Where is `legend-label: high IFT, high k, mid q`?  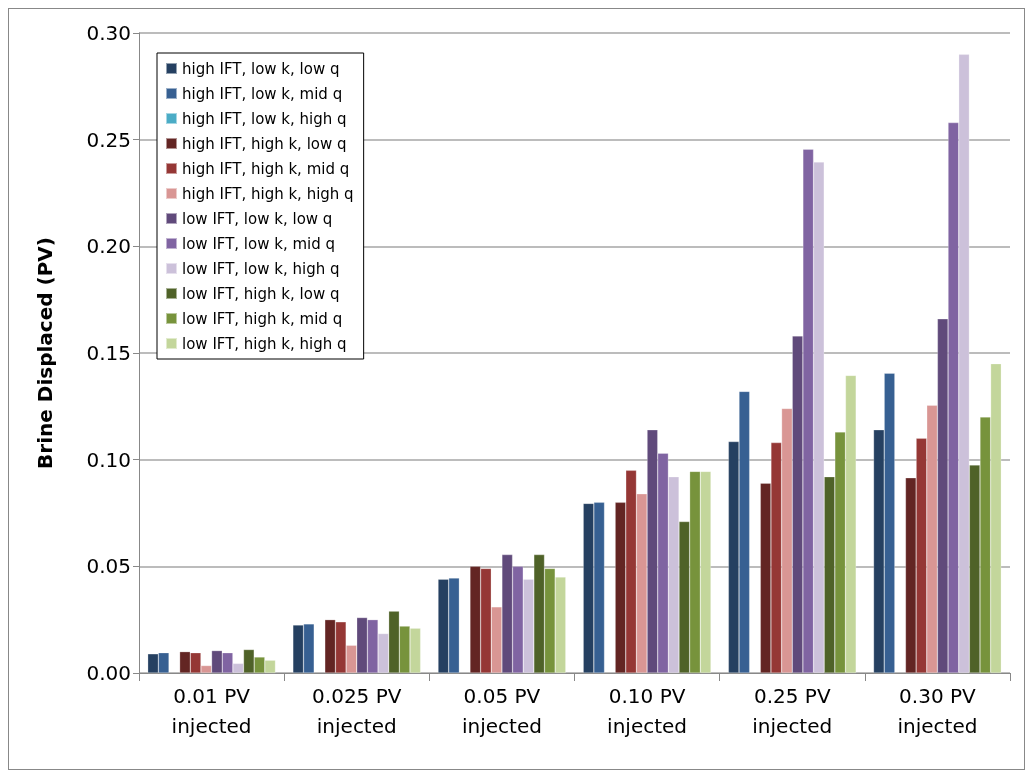
legend-label: high IFT, high k, mid q is located at coordinates (266, 168).